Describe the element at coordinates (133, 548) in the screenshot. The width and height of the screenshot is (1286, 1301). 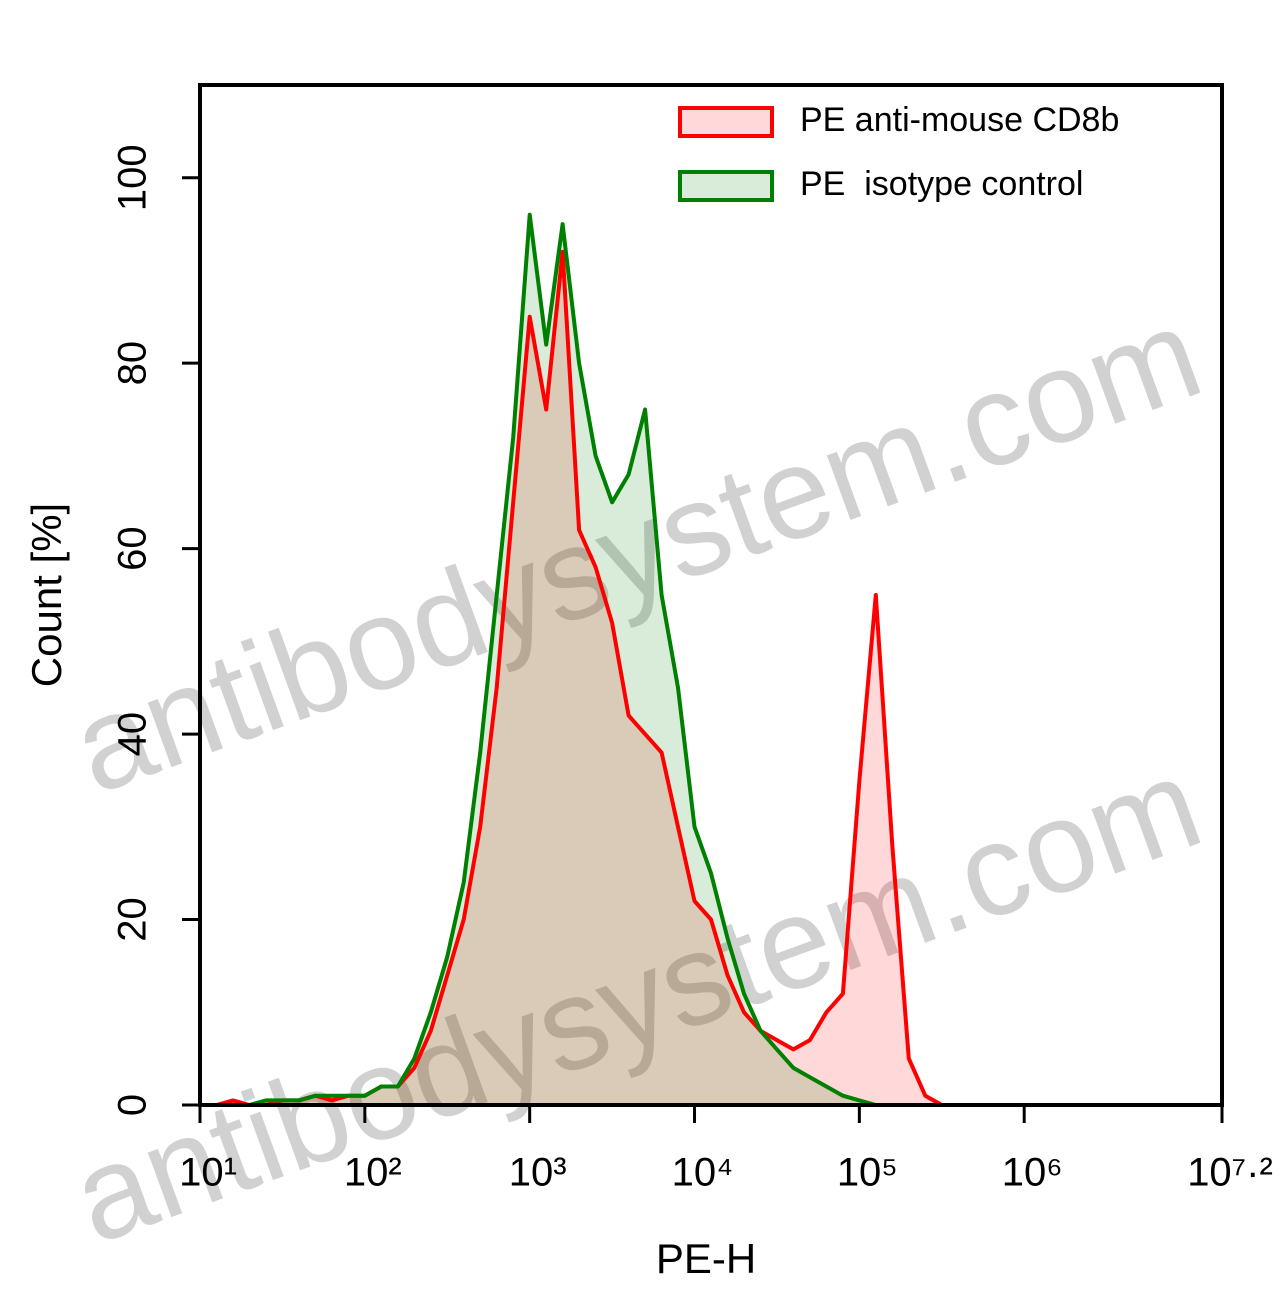
I see `y-tick-label: 60` at that location.